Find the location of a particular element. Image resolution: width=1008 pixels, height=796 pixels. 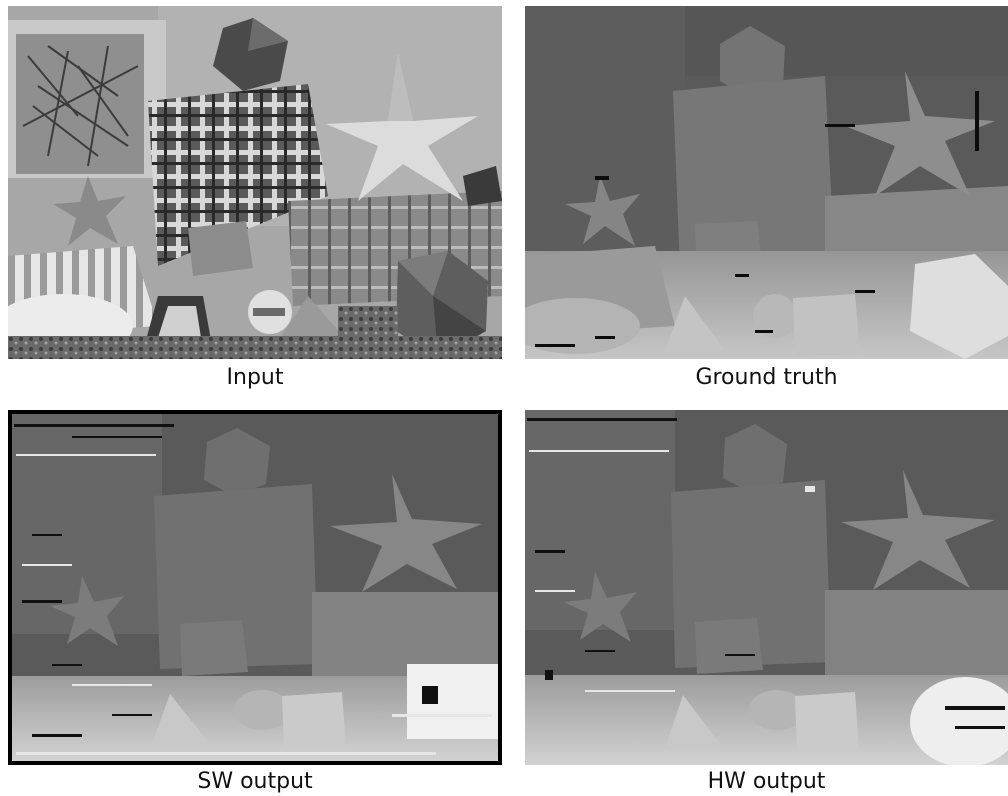

input-caption: Input is located at coordinates (255, 377).